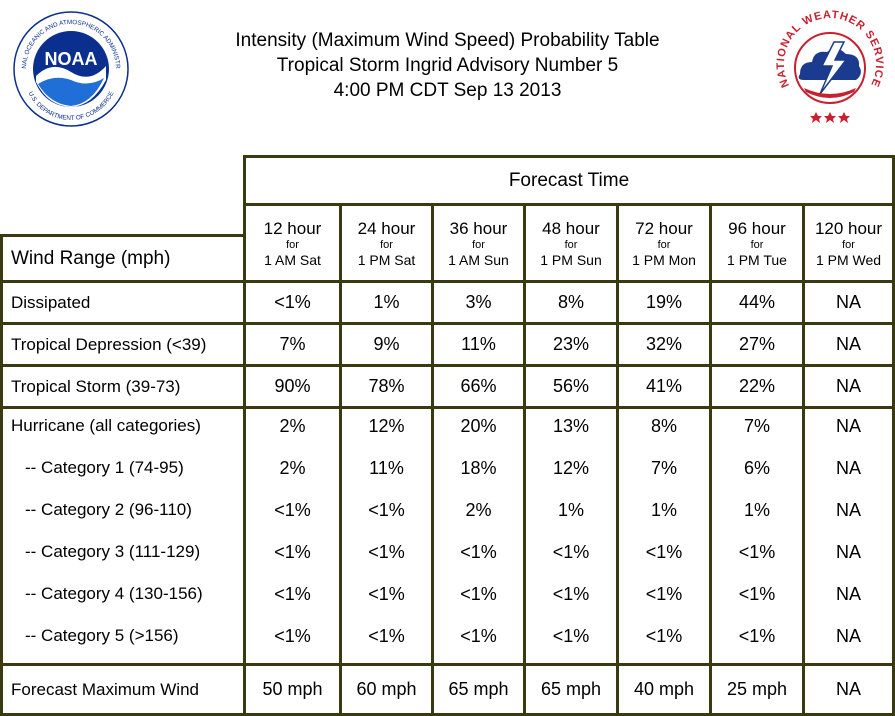 The image size is (895, 716). I want to click on column-when: 1 PM Sat, so click(386, 259).